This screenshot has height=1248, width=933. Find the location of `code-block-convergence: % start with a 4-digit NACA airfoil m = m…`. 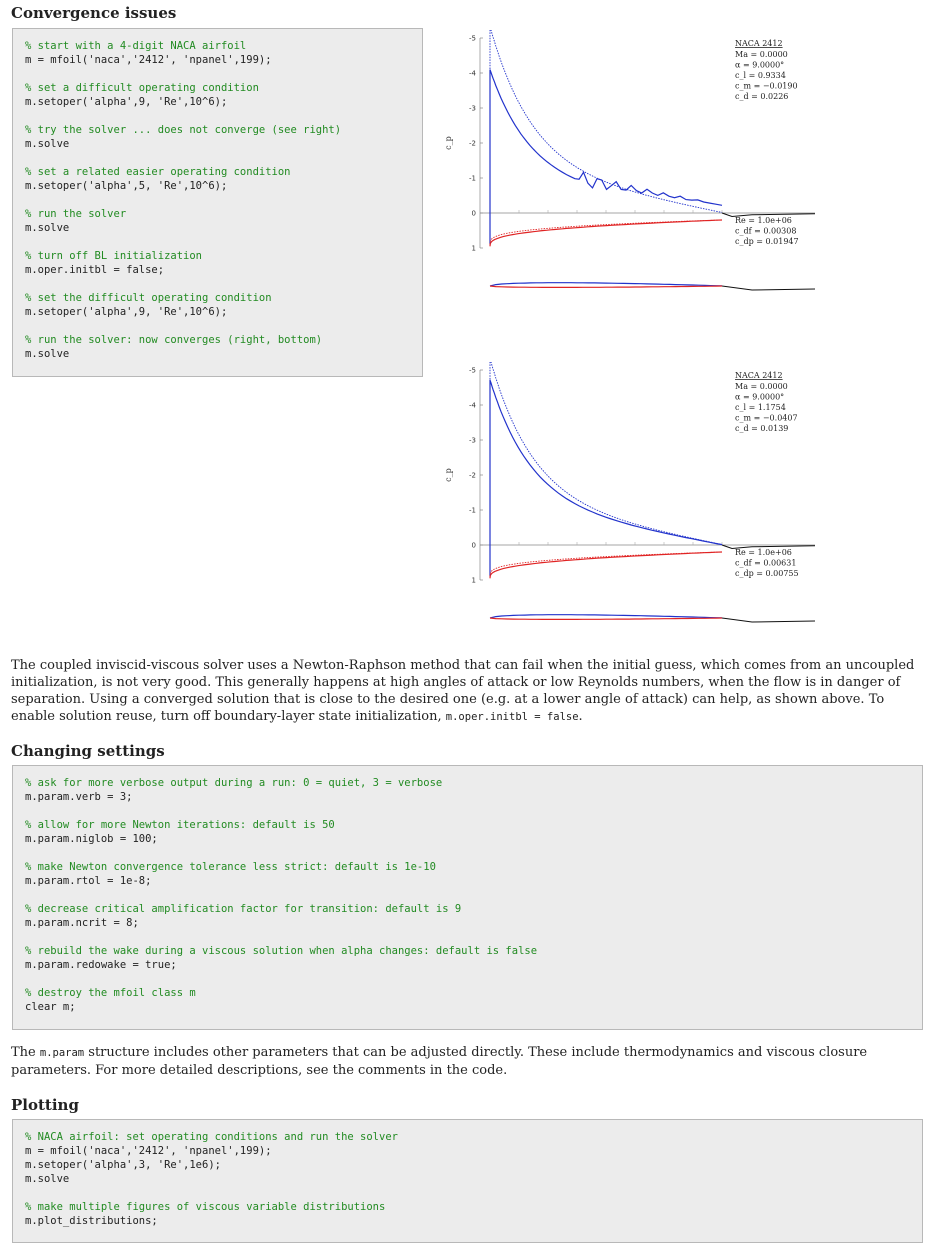

code-block-convergence: % start with a 4-digit NACA airfoil m = m… is located at coordinates (217, 202).